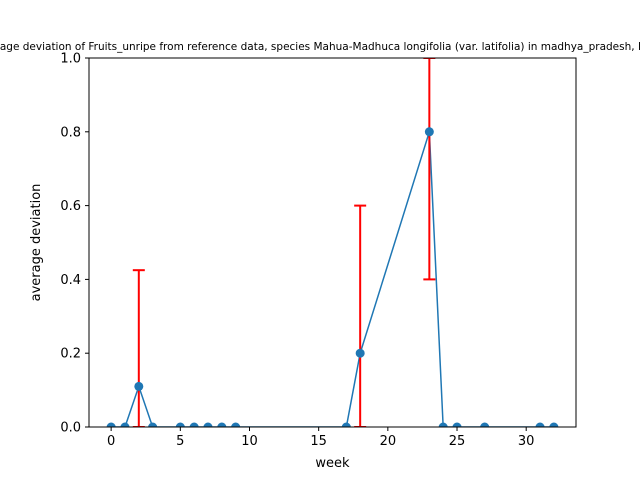 The image size is (640, 480). I want to click on x-tick-label: 0, so click(111, 441).